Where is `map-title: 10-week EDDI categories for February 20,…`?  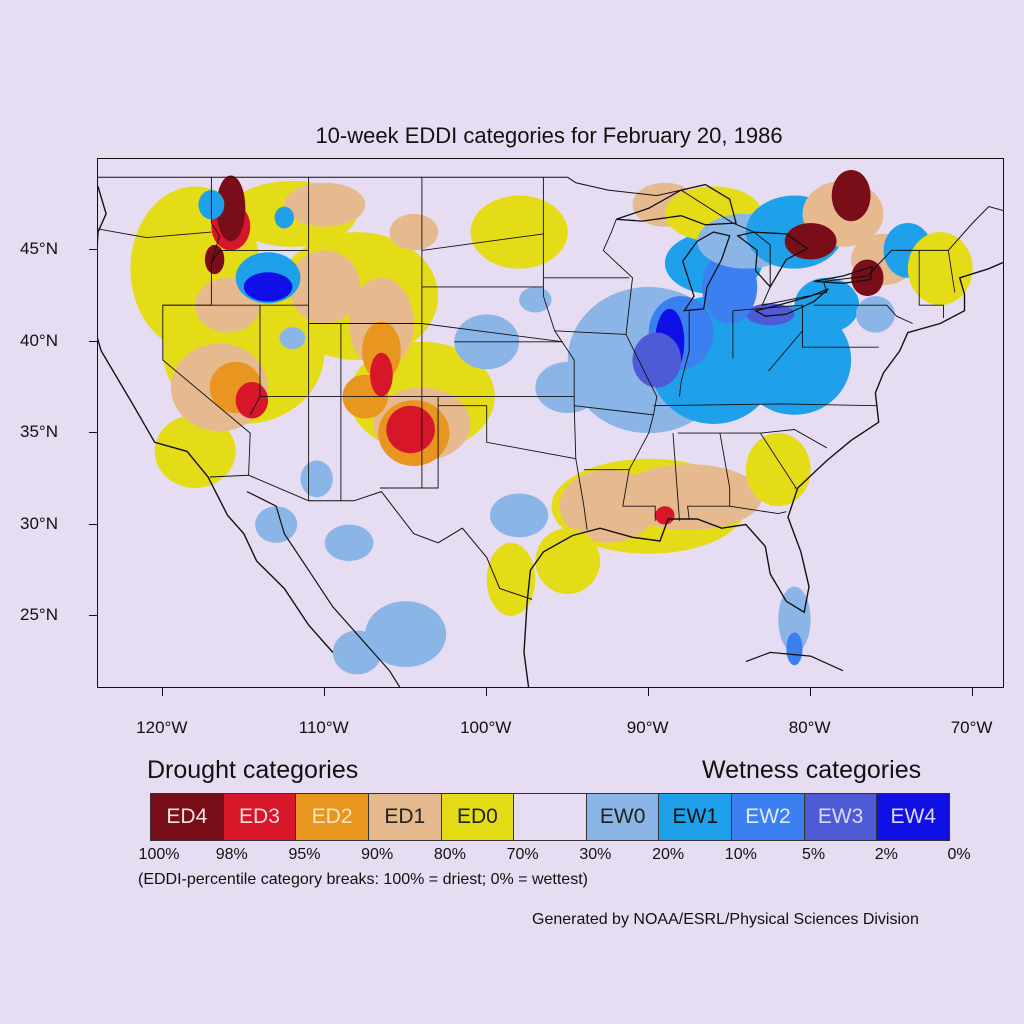
map-title: 10-week EDDI categories for February 20,… is located at coordinates (549, 135).